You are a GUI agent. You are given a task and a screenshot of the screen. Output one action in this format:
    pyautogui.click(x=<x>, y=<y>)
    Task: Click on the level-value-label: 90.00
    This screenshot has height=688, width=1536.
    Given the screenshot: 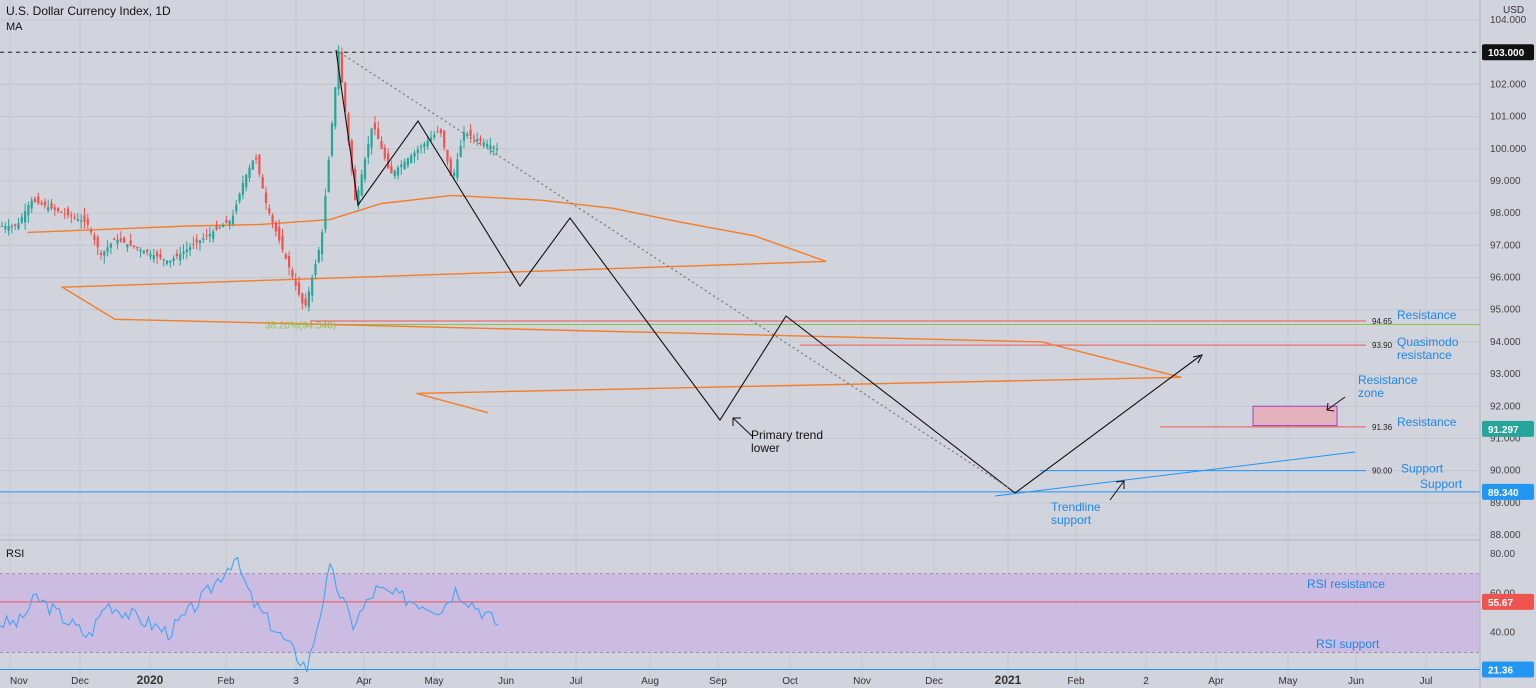 What is the action you would take?
    pyautogui.click(x=1382, y=471)
    